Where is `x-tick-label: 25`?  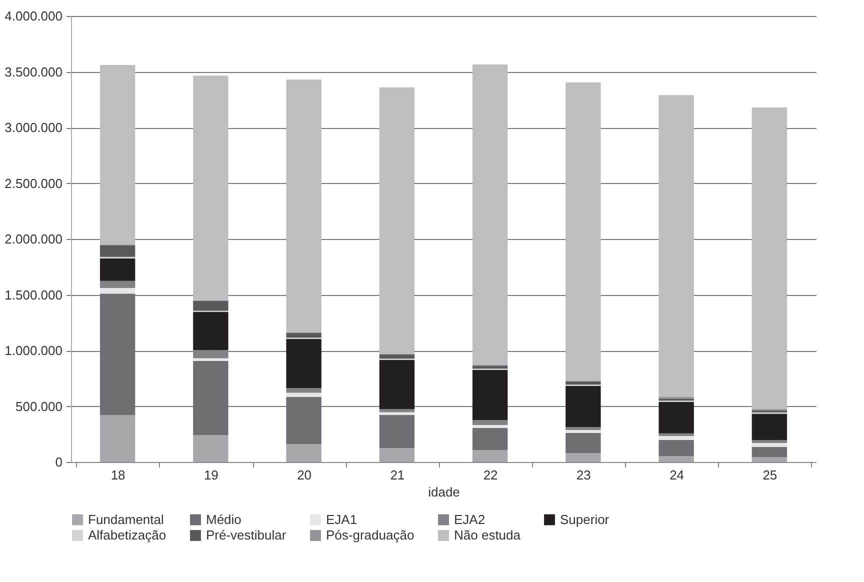
x-tick-label: 25 is located at coordinates (770, 475).